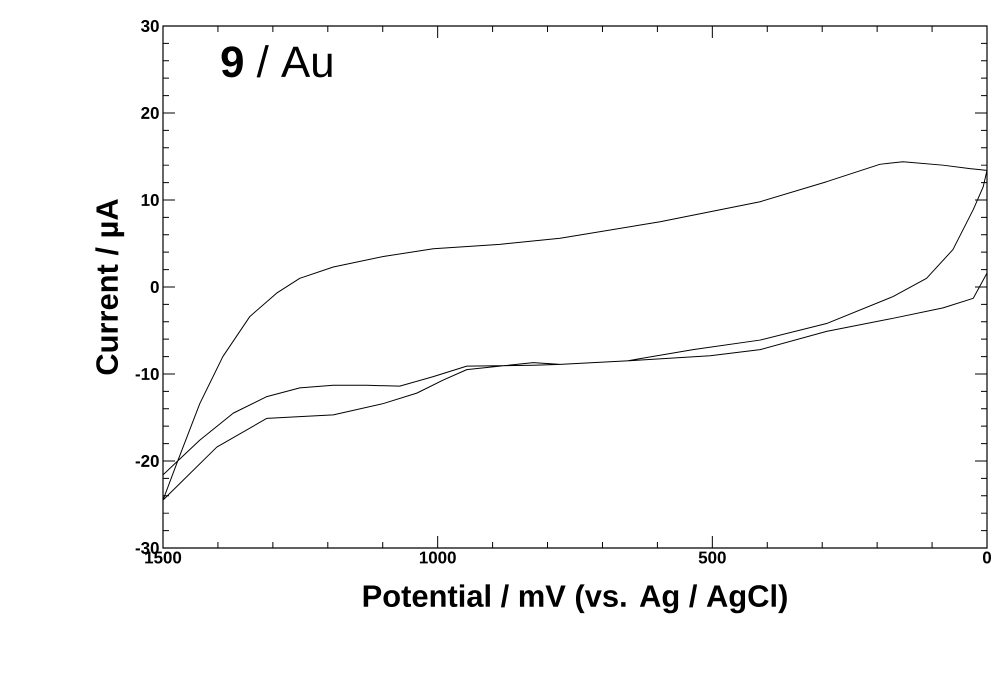  Describe the element at coordinates (575, 599) in the screenshot. I see `x-axis-title: Potential / mV (vs. Ag / AgCl)` at that location.